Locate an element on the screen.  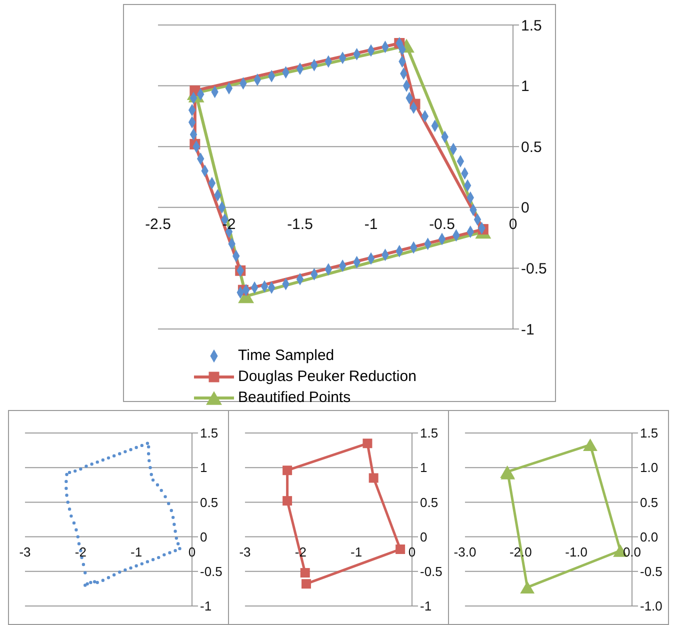
legend-label: Beautified Points is located at coordinates (294, 397).